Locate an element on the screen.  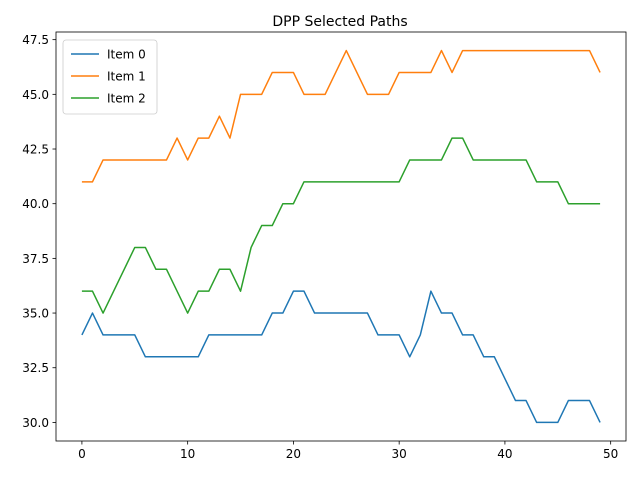
legend-label-0: Item 0 is located at coordinates (126, 55).